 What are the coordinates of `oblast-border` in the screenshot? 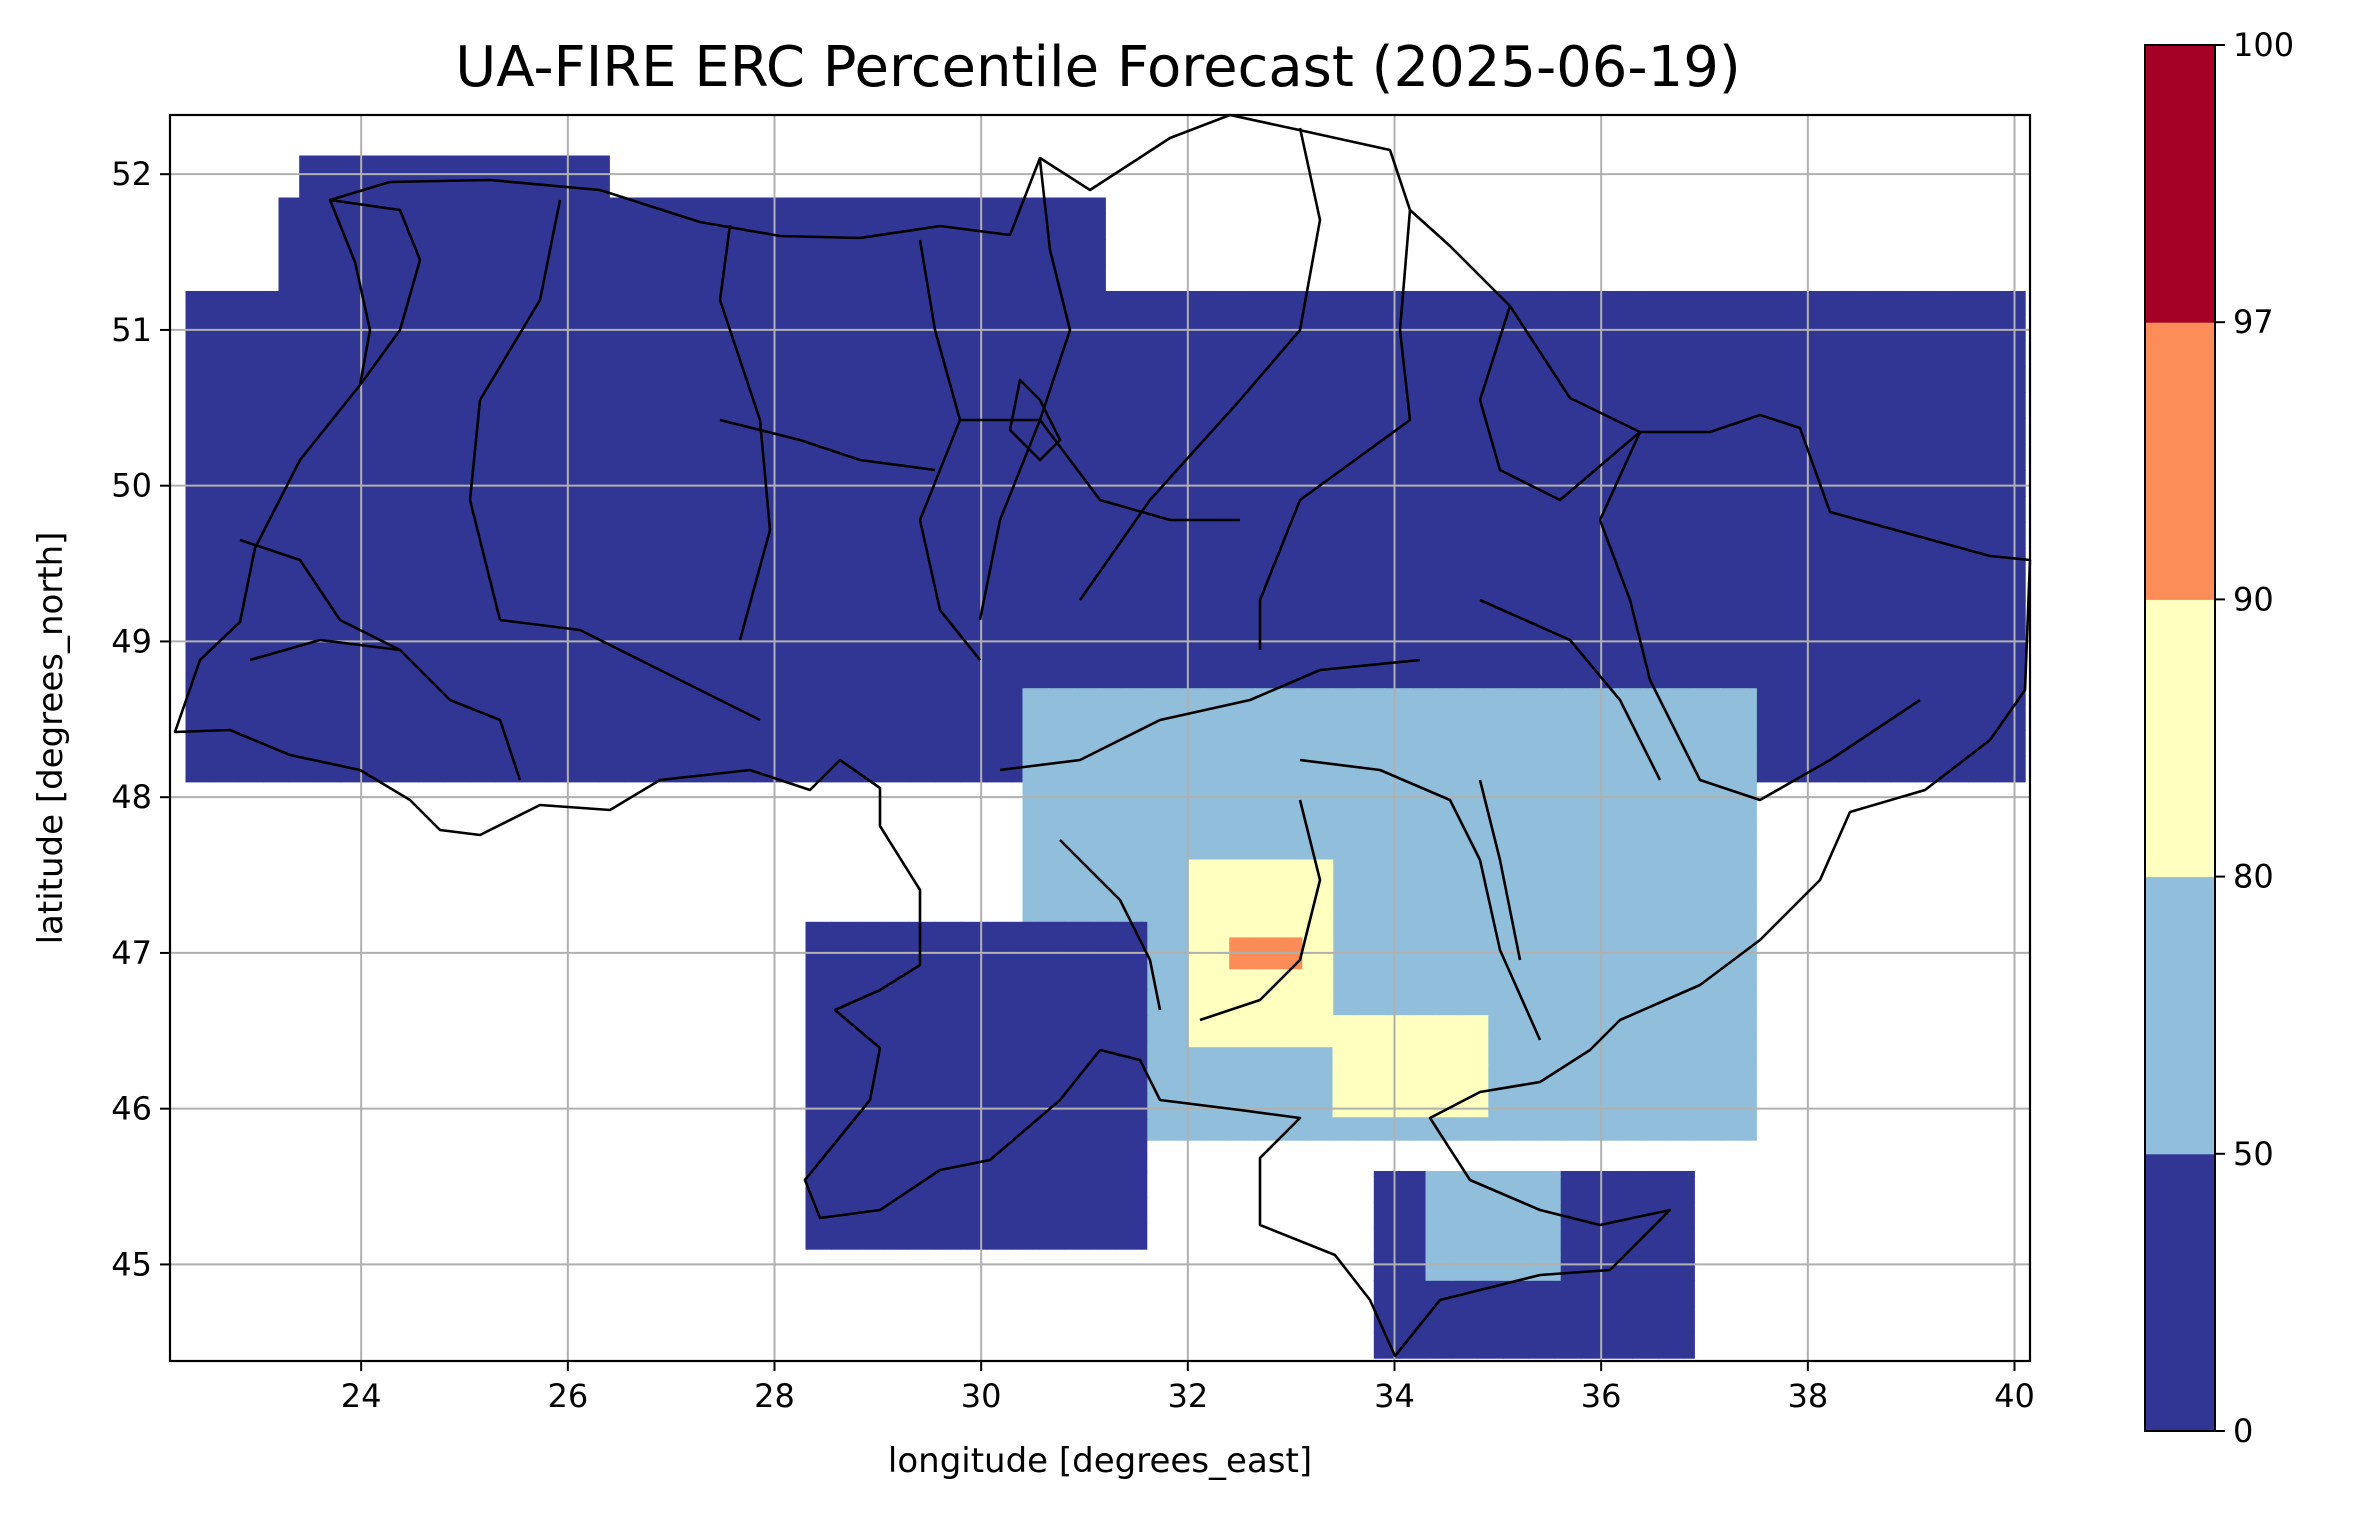 It's located at (1210, 715).